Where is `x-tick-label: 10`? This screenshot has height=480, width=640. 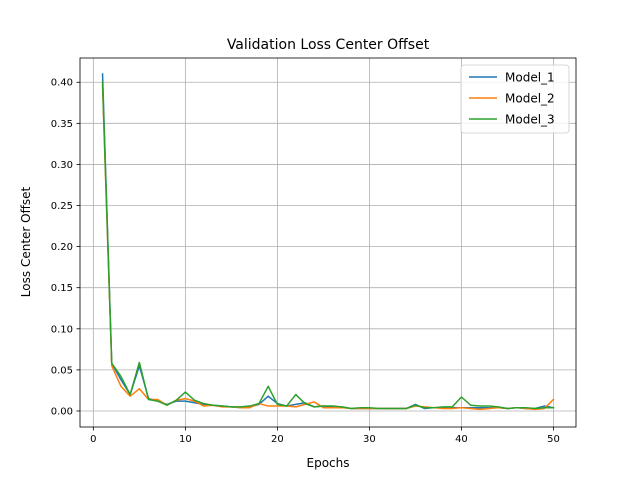
x-tick-label: 10 is located at coordinates (185, 439).